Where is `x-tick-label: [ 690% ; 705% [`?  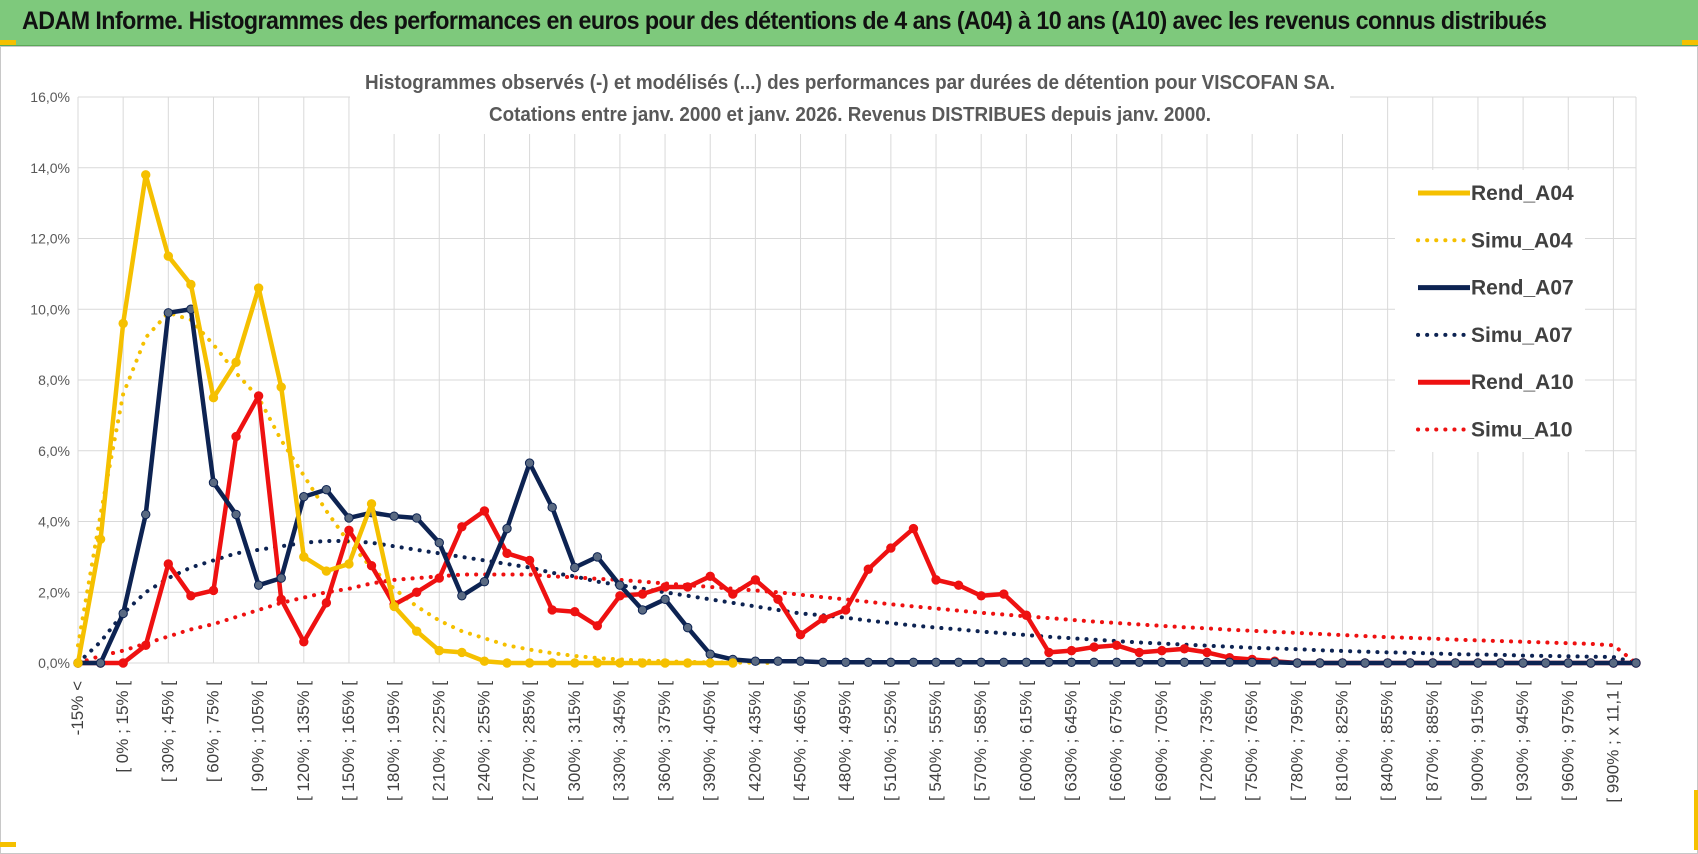 x-tick-label: [ 690% ; 705% [ is located at coordinates (1161, 741).